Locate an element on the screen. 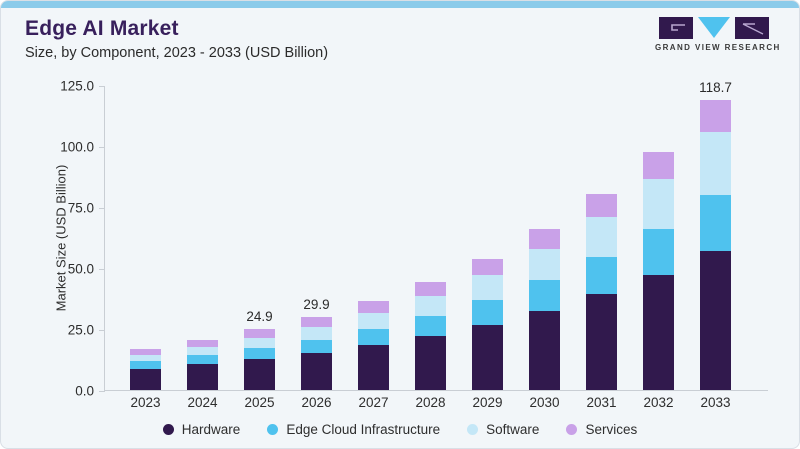 The image size is (800, 449). legend-item-hardware: Hardware is located at coordinates (201, 429).